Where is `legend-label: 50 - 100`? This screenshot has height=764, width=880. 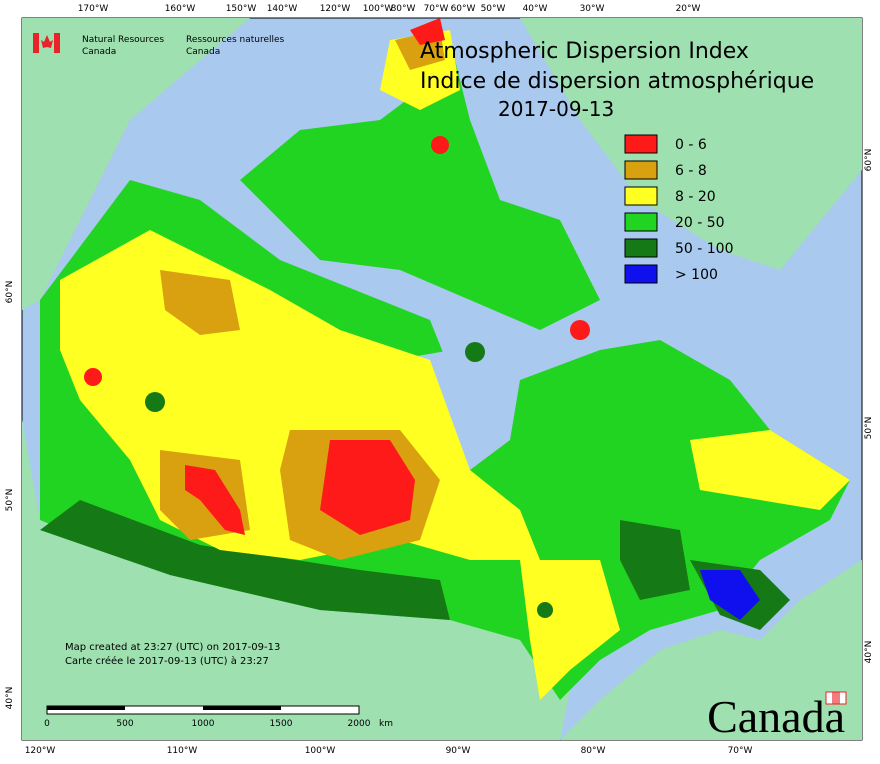
legend-label: 50 - 100 is located at coordinates (704, 249).